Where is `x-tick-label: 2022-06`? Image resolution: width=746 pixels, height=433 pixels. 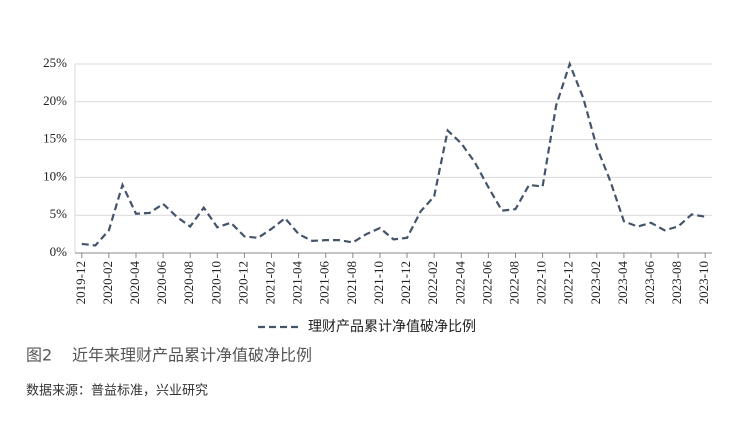
x-tick-label: 2022-06 is located at coordinates (486, 283).